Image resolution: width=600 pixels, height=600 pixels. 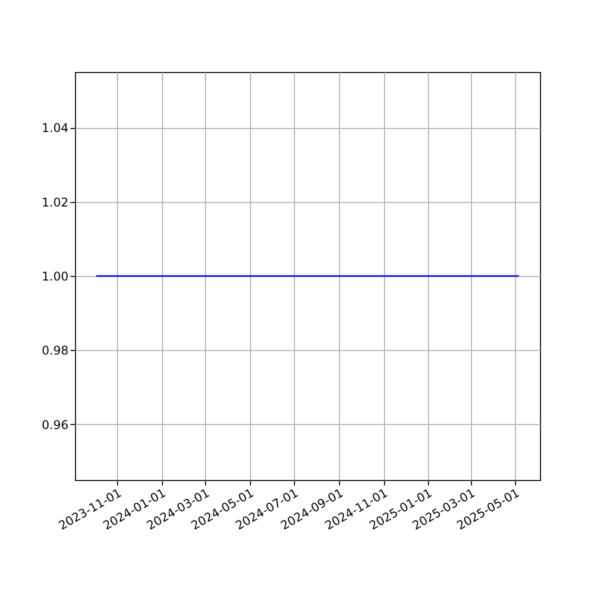 What do you see at coordinates (55, 202) in the screenshot?
I see `y-tick-label: 1.02` at bounding box center [55, 202].